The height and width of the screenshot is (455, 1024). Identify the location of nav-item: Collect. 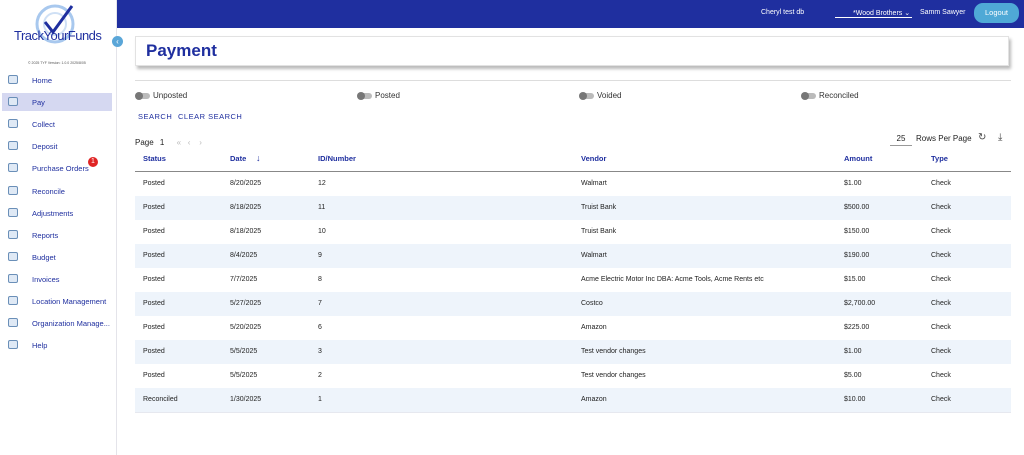
(57, 124).